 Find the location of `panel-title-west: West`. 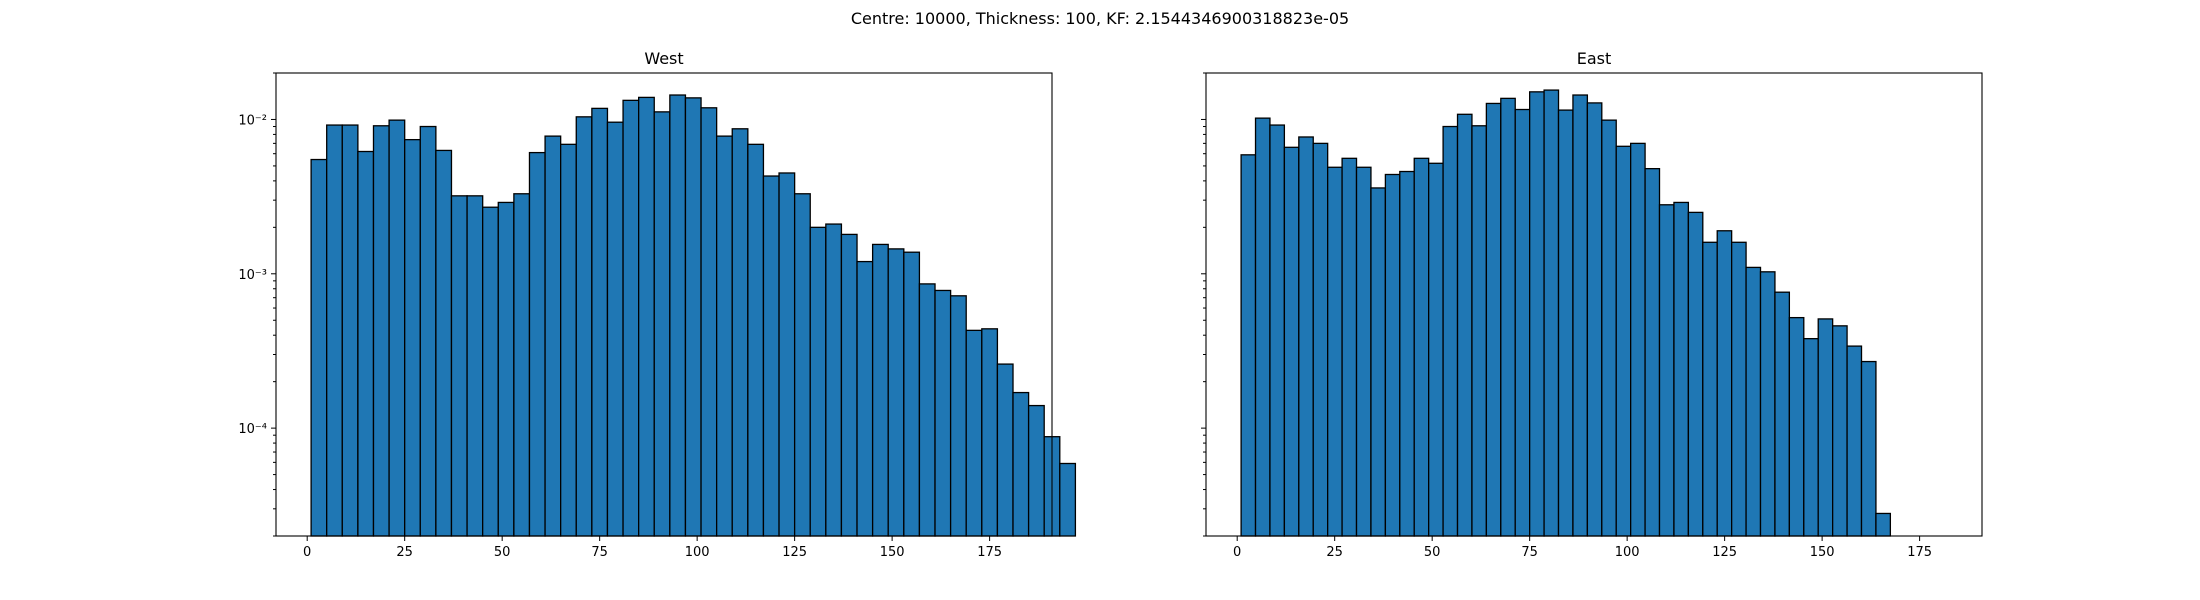

panel-title-west: West is located at coordinates (663, 58).